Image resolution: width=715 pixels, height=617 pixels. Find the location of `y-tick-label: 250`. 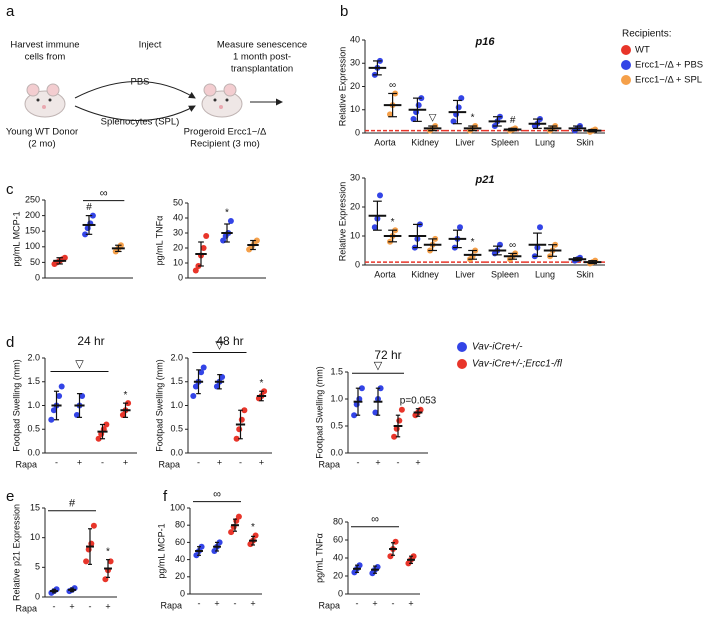

y-tick-label: 250 is located at coordinates (32, 199).